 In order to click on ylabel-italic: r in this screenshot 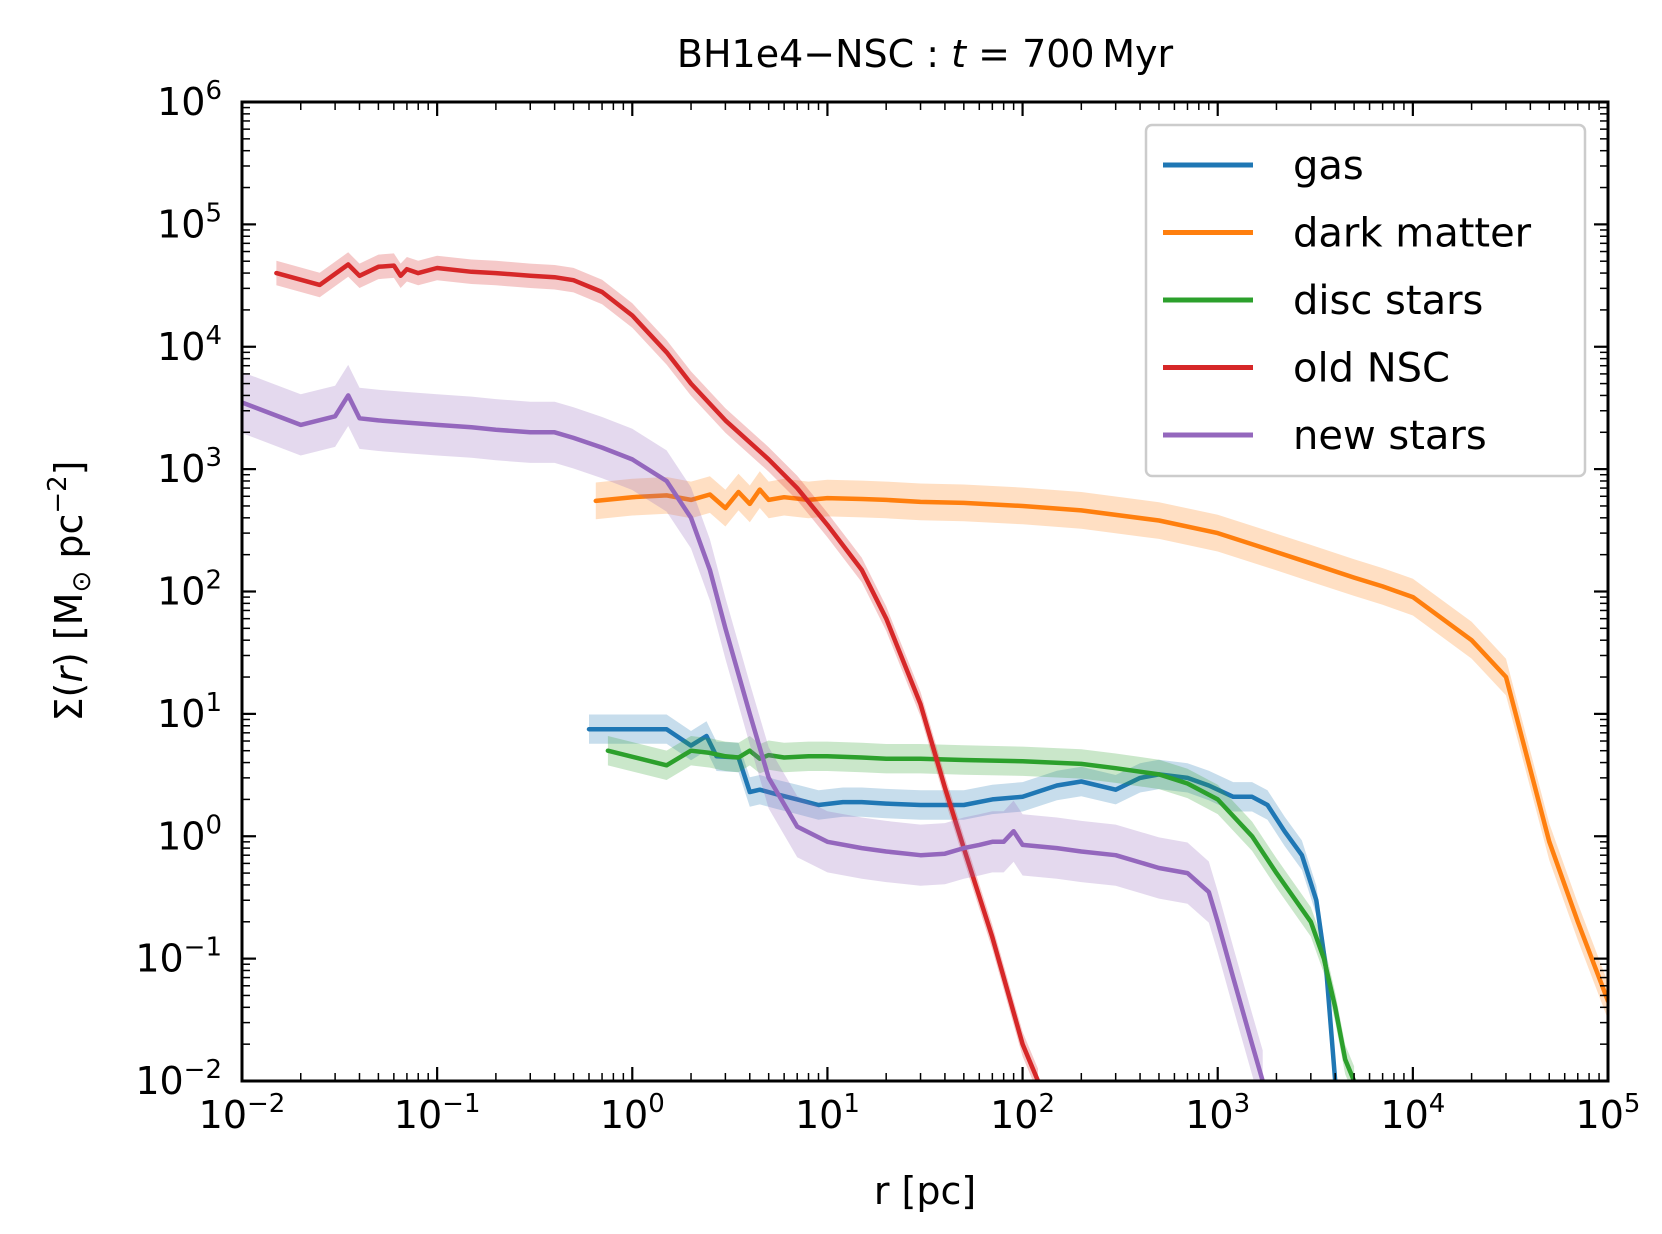, I will do `click(69, 674)`.